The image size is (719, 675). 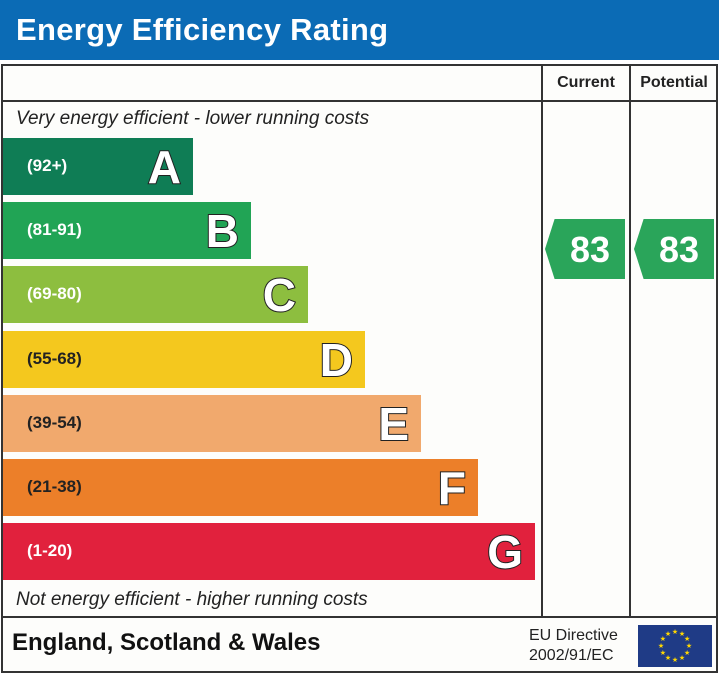 I want to click on region-label: England, Scotland & Wales, so click(x=166, y=642).